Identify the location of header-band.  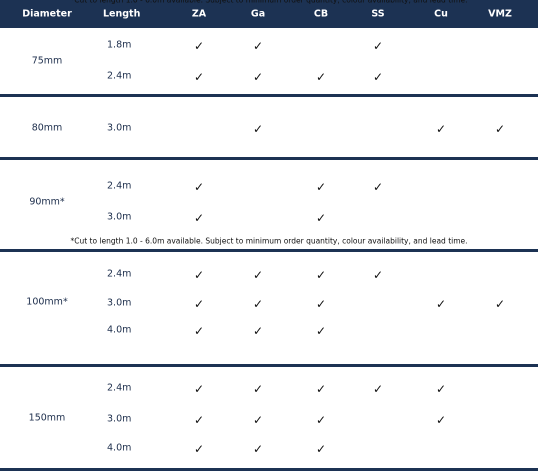
(269, 14).